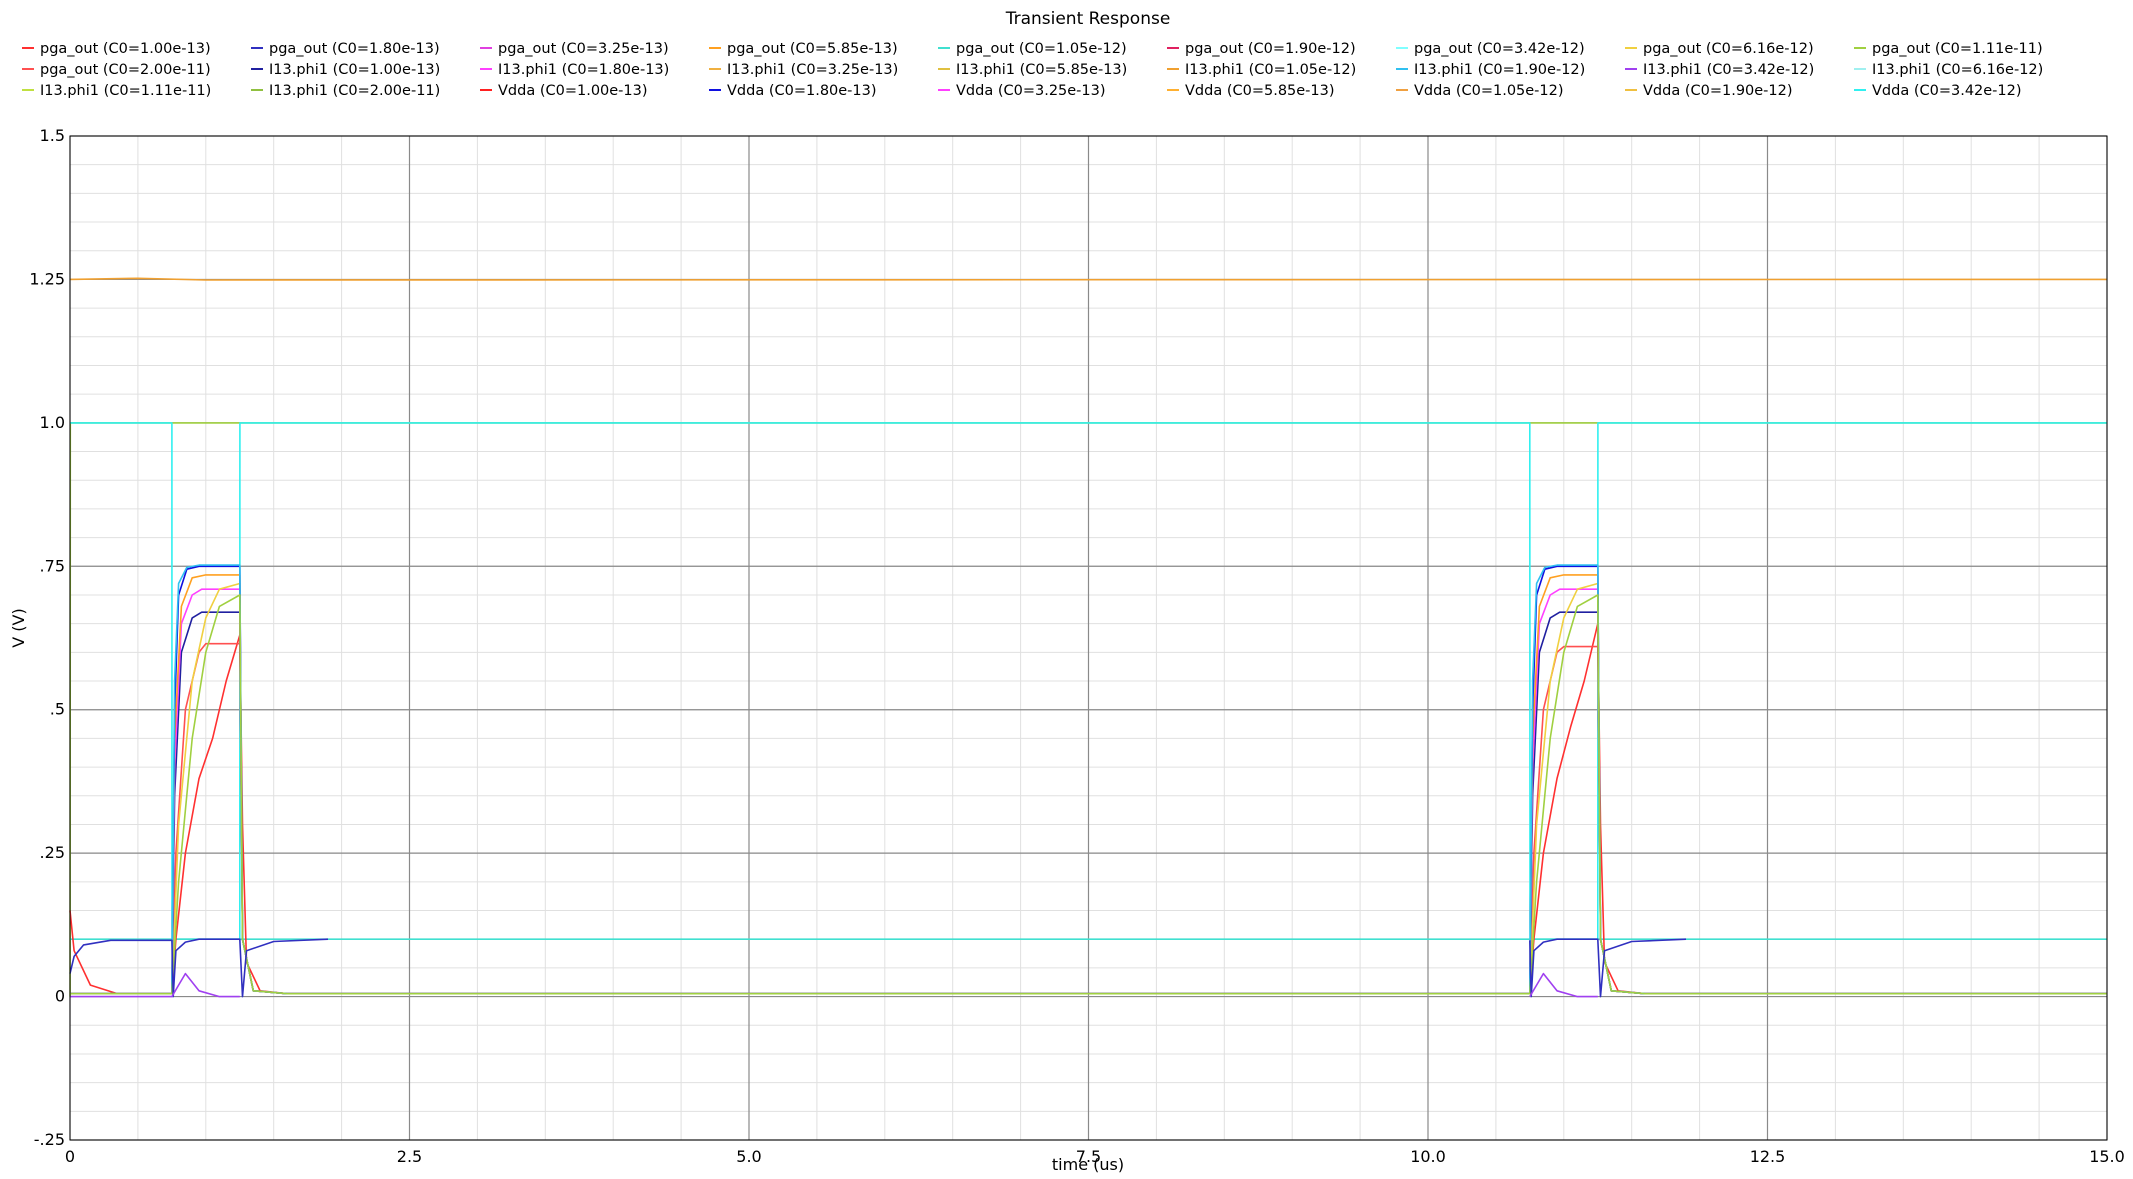 The height and width of the screenshot is (1179, 2133). I want to click on legend-item: pga_out (C0=1.11e-11), so click(1948, 49).